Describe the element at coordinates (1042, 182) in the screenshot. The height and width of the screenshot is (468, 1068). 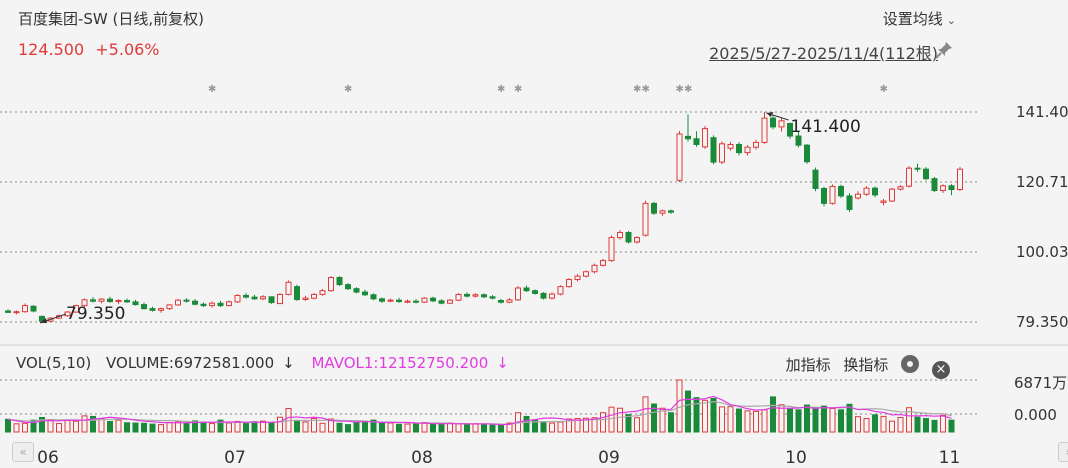
I see `price-tick-label: 120.717` at that location.